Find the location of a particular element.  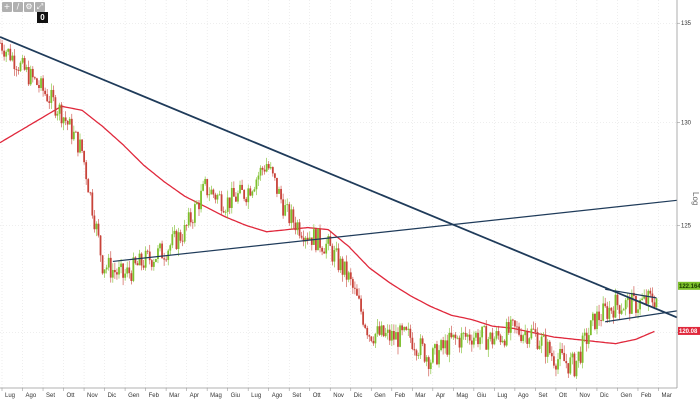

y-axis-label: Log is located at coordinates (695, 198).